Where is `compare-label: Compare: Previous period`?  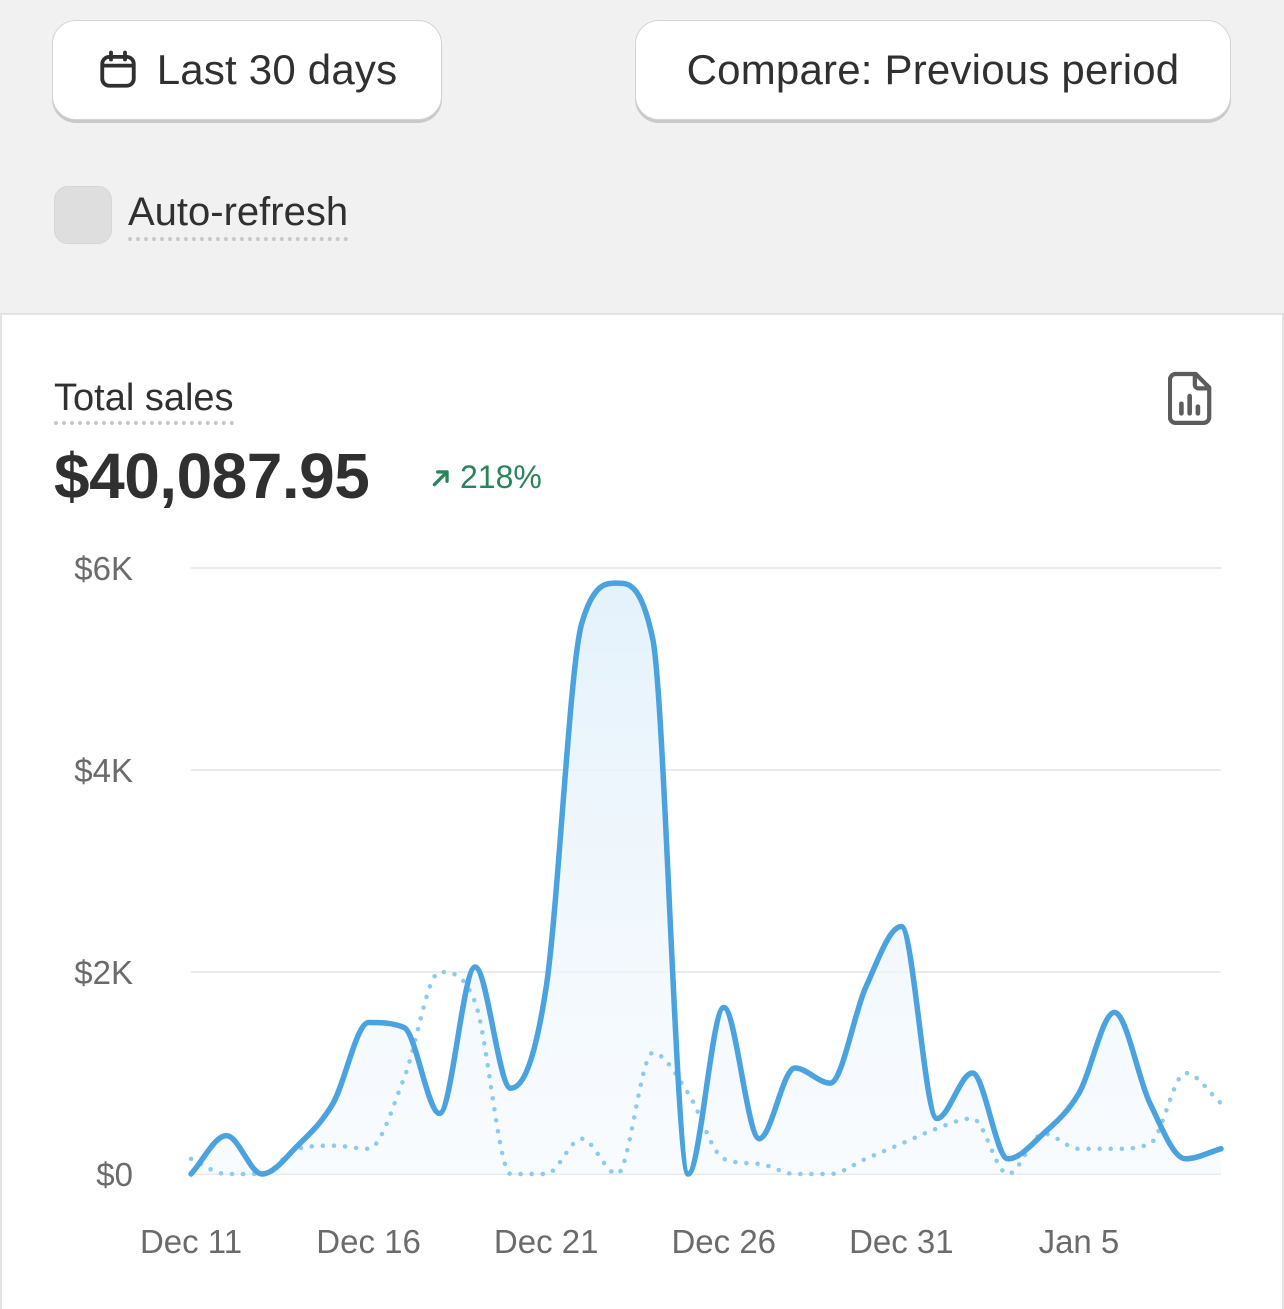 compare-label: Compare: Previous period is located at coordinates (933, 69).